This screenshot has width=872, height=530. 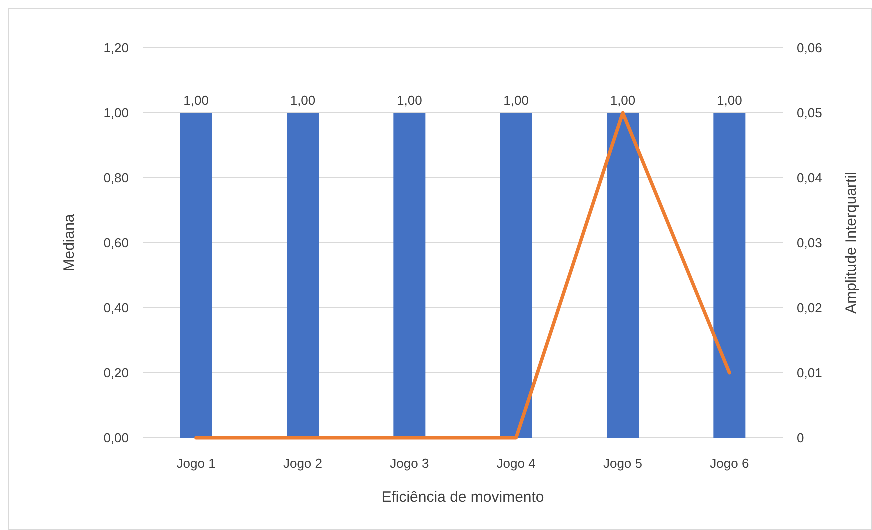 I want to click on y2-tick-label: 0,03, so click(x=809, y=243).